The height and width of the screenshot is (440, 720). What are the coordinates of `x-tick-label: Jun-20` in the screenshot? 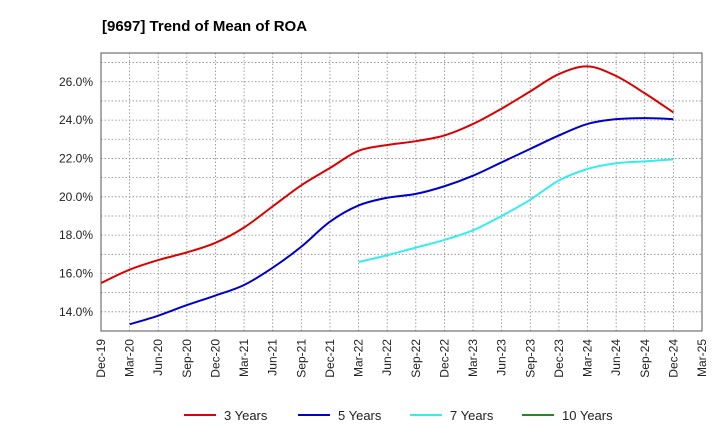 It's located at (158, 357).